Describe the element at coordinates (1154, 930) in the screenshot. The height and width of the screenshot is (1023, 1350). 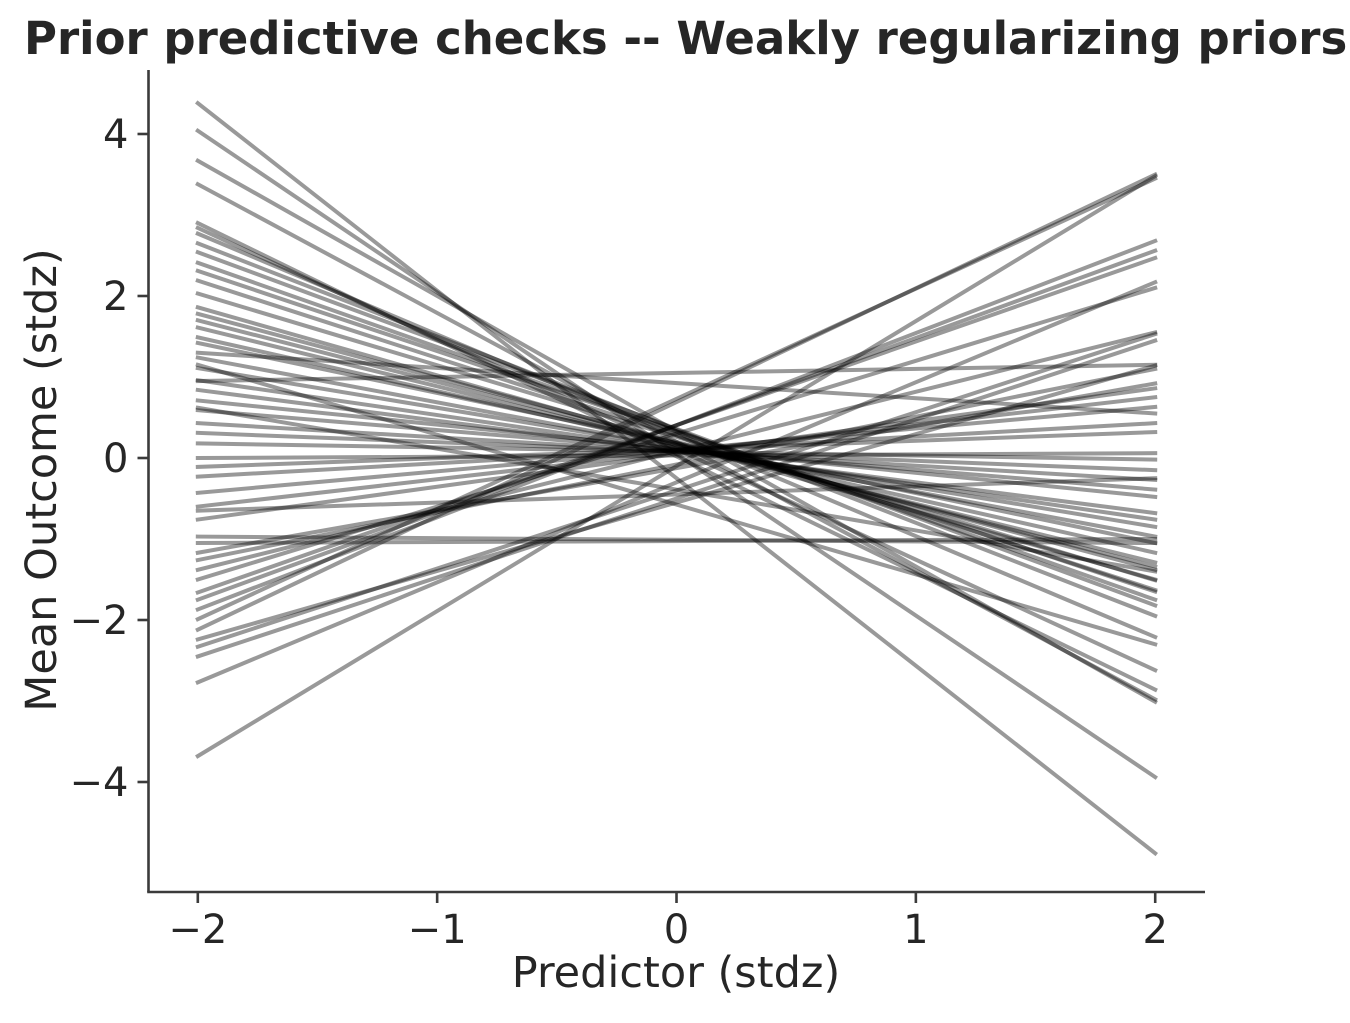
I see `x-tick-label: 2` at that location.